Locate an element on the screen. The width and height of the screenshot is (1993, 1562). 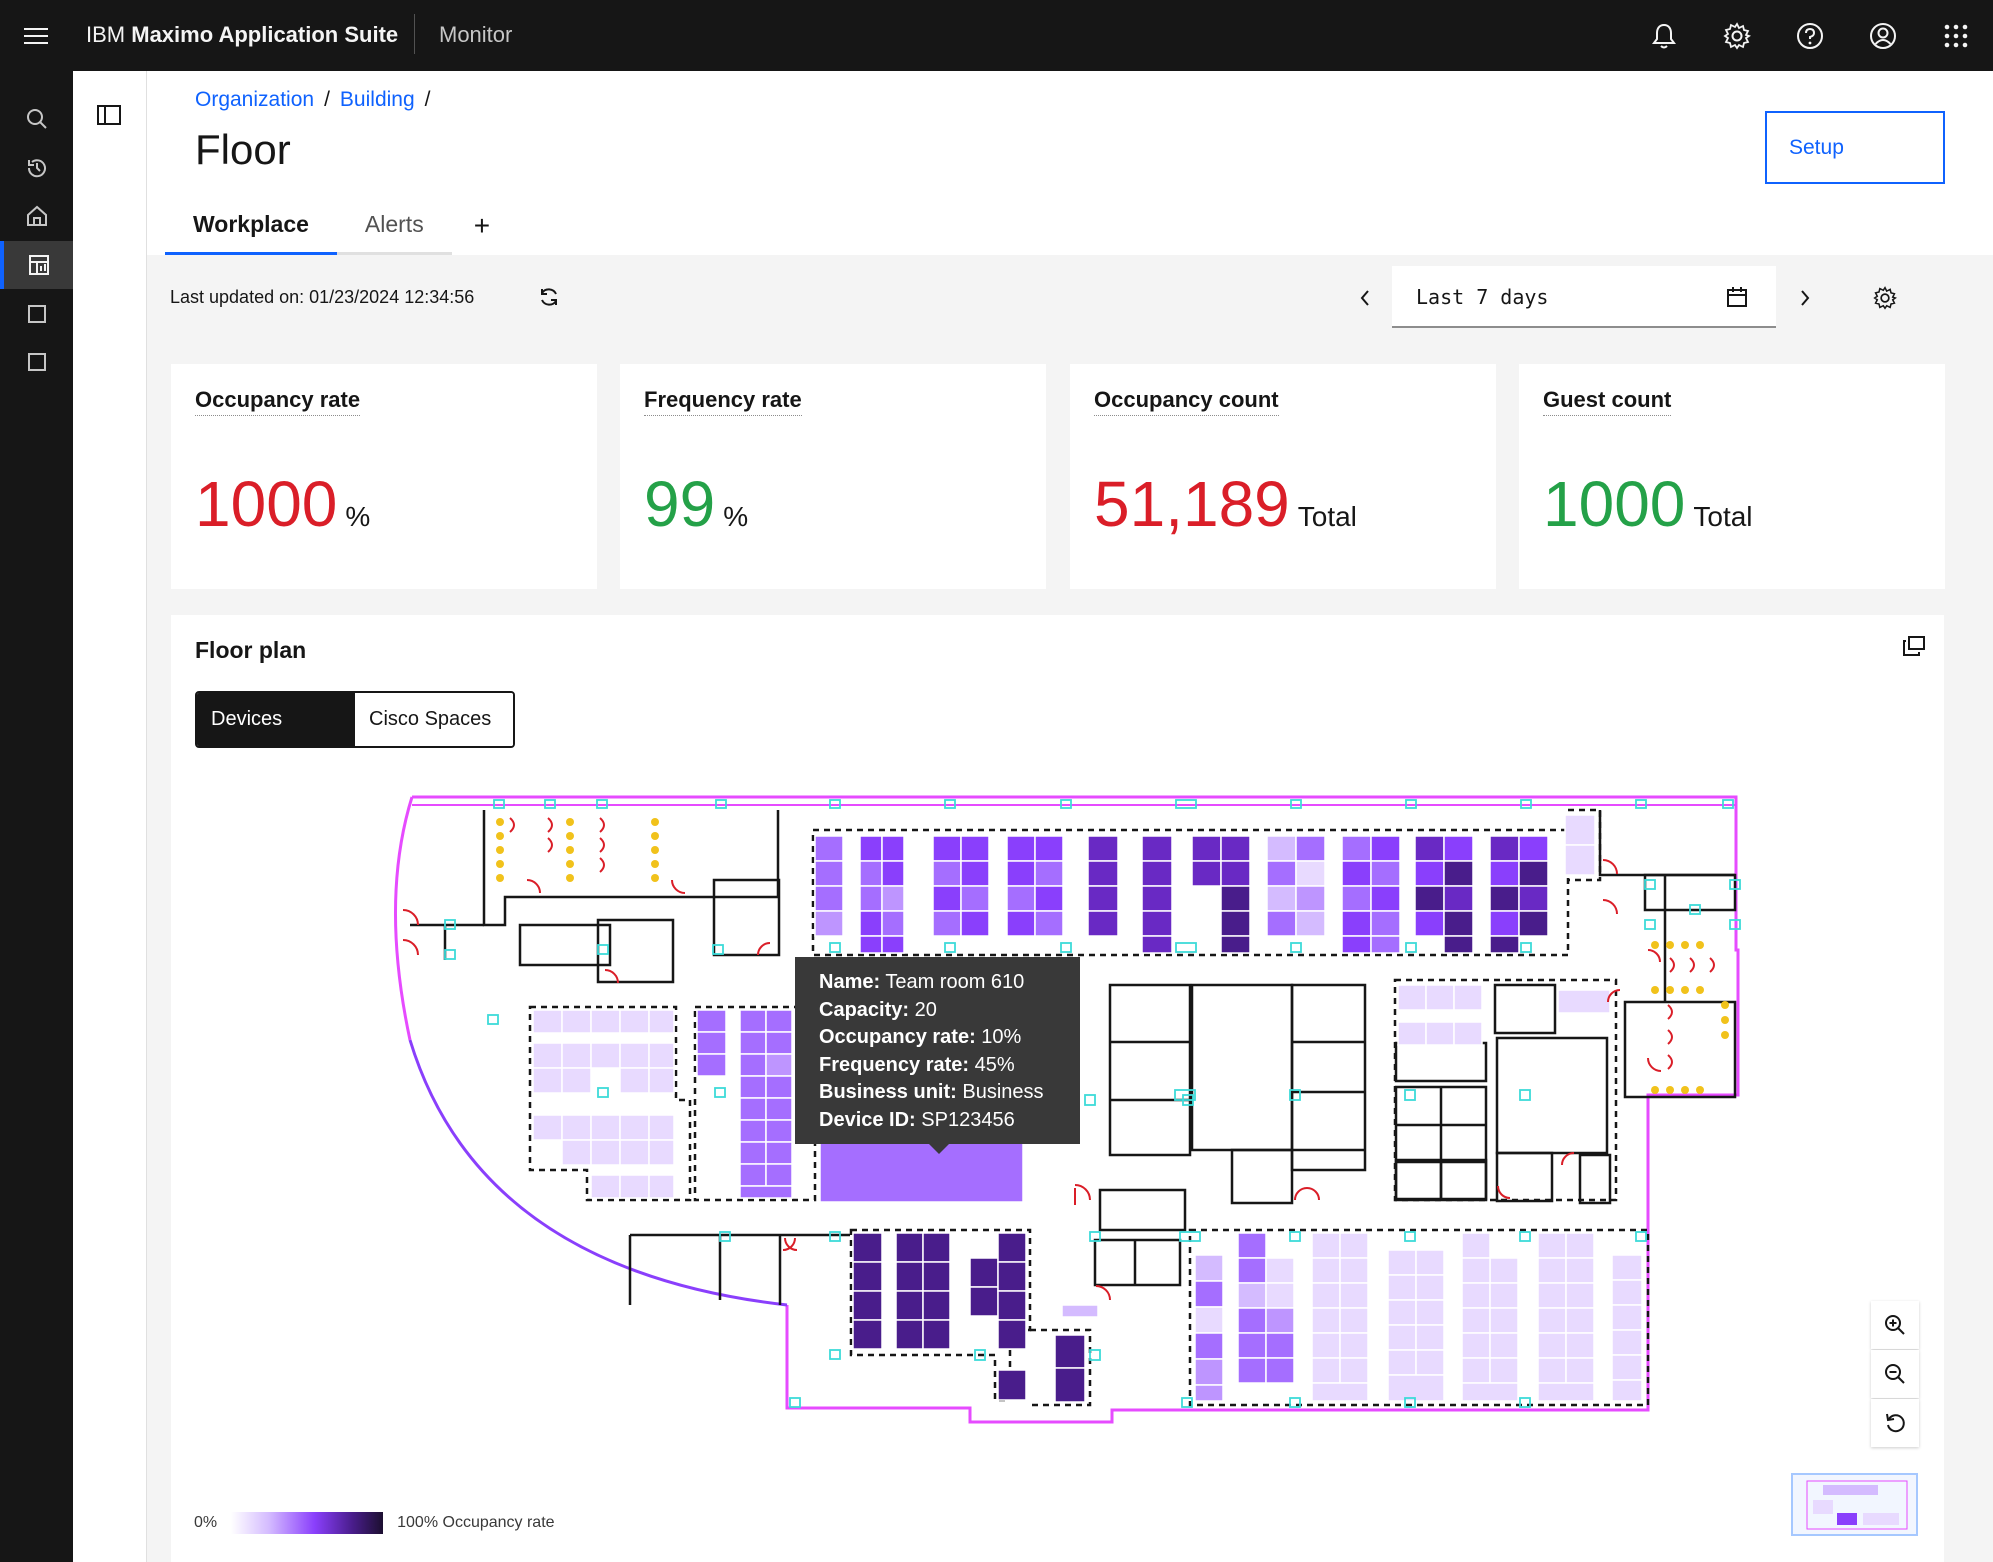
occupancy-legend: 0% 100% Occupancy rate is located at coordinates (374, 1523).